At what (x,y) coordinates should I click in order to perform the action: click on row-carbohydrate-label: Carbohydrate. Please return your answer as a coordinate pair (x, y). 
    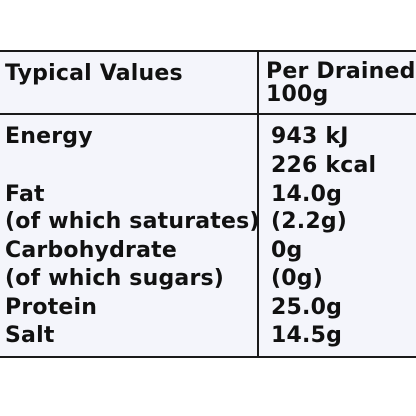
    Looking at the image, I should click on (91, 250).